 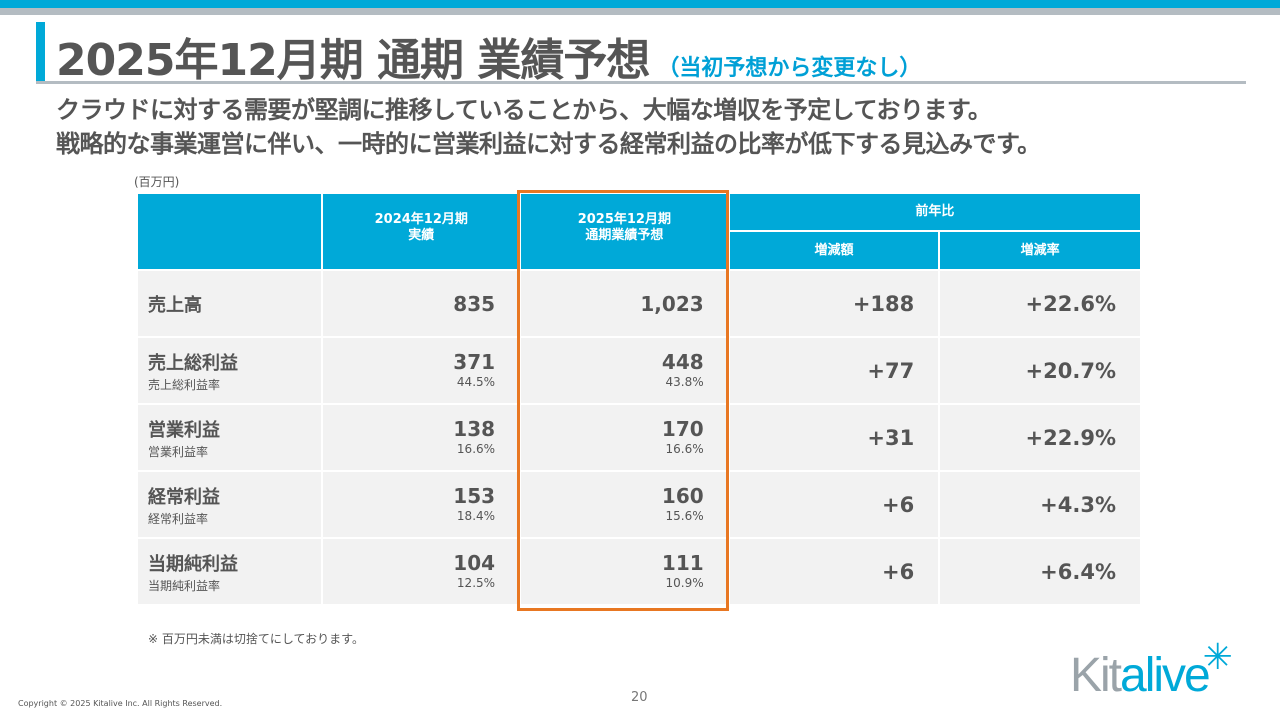 What do you see at coordinates (1217, 656) in the screenshot?
I see `asterisk-icon: ✳` at bounding box center [1217, 656].